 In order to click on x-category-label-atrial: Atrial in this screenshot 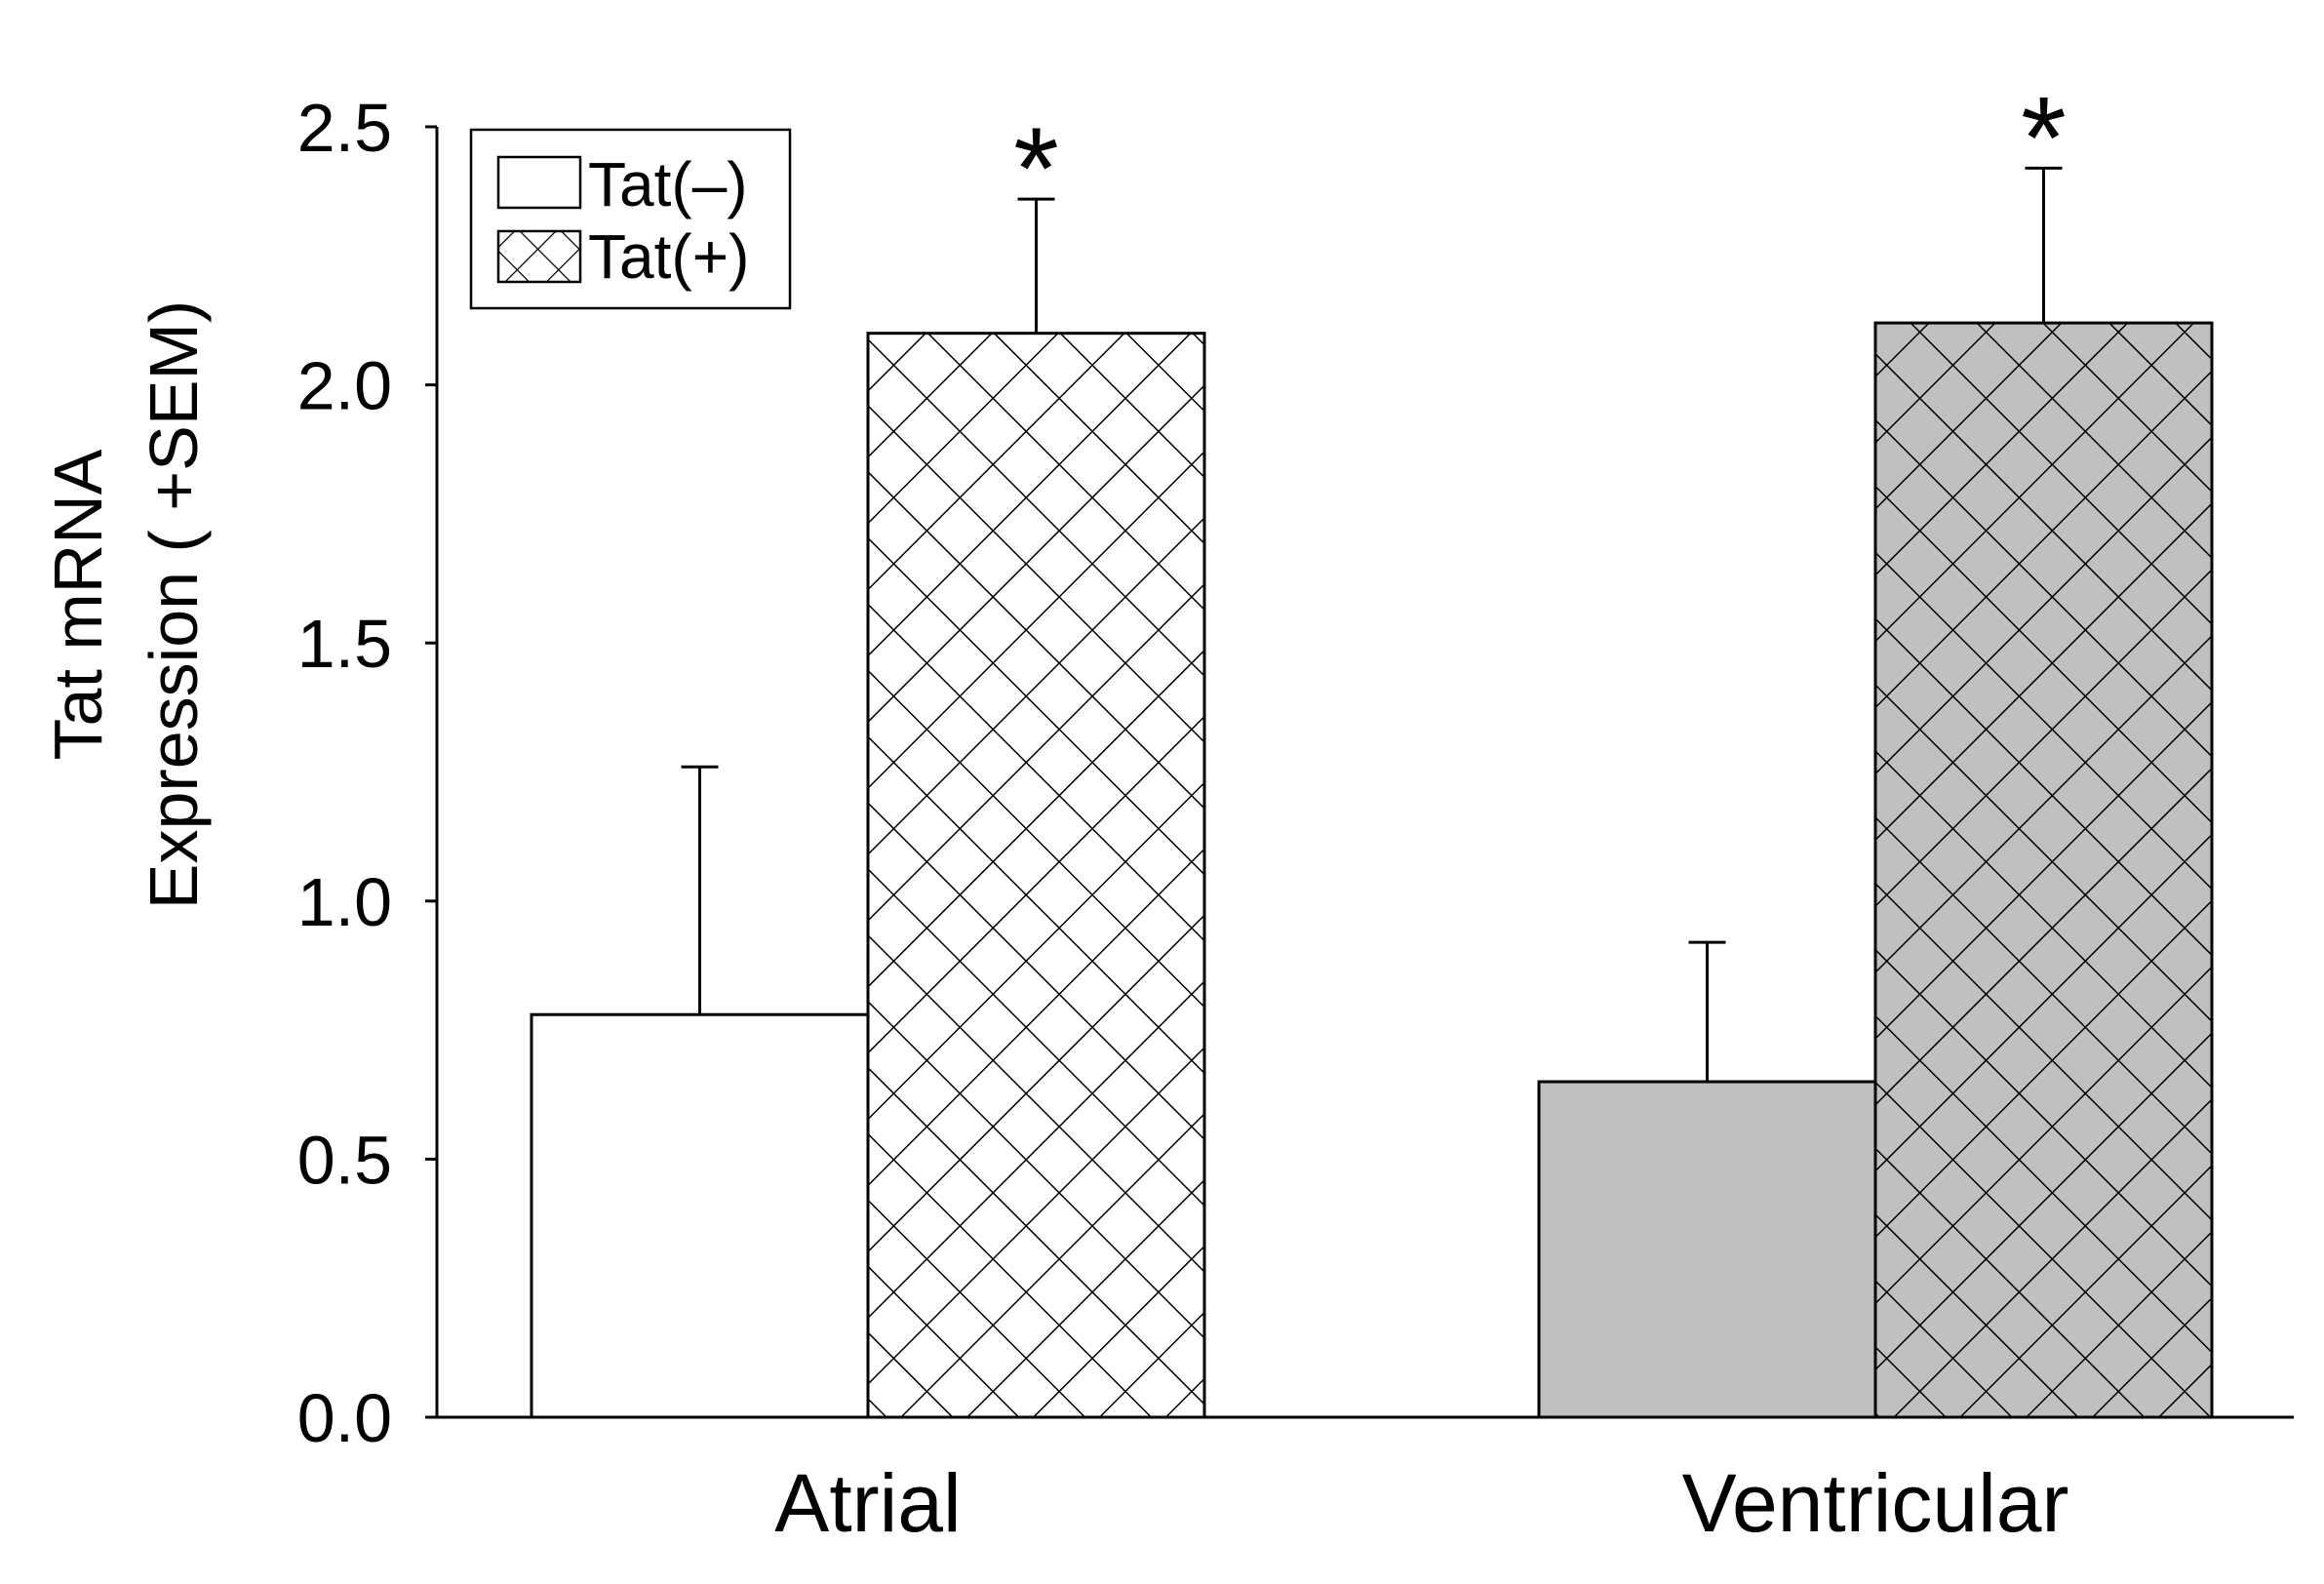, I will do `click(867, 1503)`.